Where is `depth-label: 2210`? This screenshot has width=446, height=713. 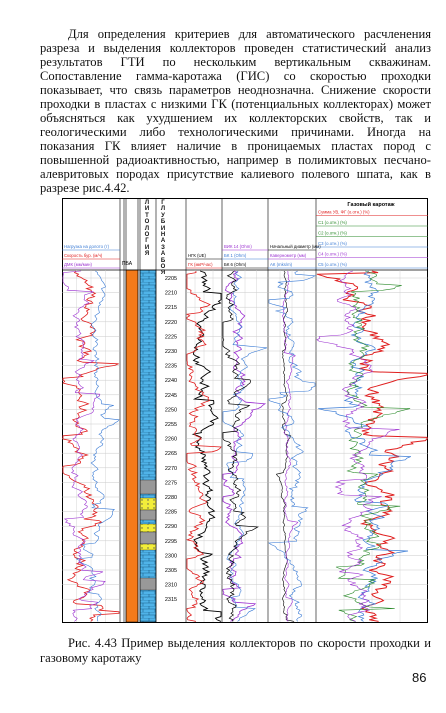 depth-label: 2210 is located at coordinates (171, 294).